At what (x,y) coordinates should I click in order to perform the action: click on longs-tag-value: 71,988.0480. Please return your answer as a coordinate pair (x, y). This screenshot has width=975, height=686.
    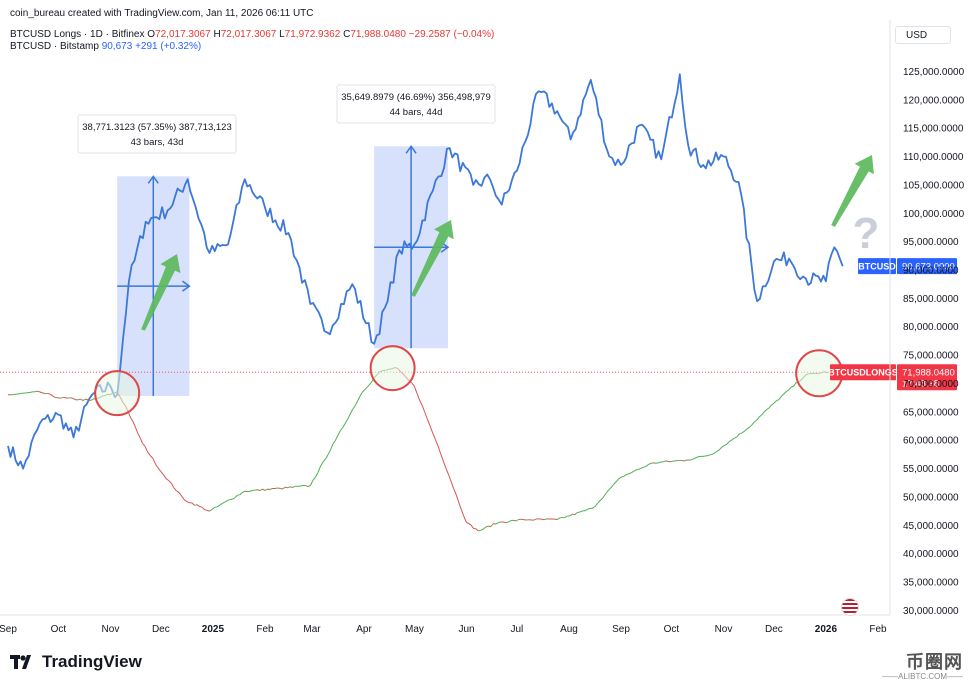
    Looking at the image, I should click on (928, 373).